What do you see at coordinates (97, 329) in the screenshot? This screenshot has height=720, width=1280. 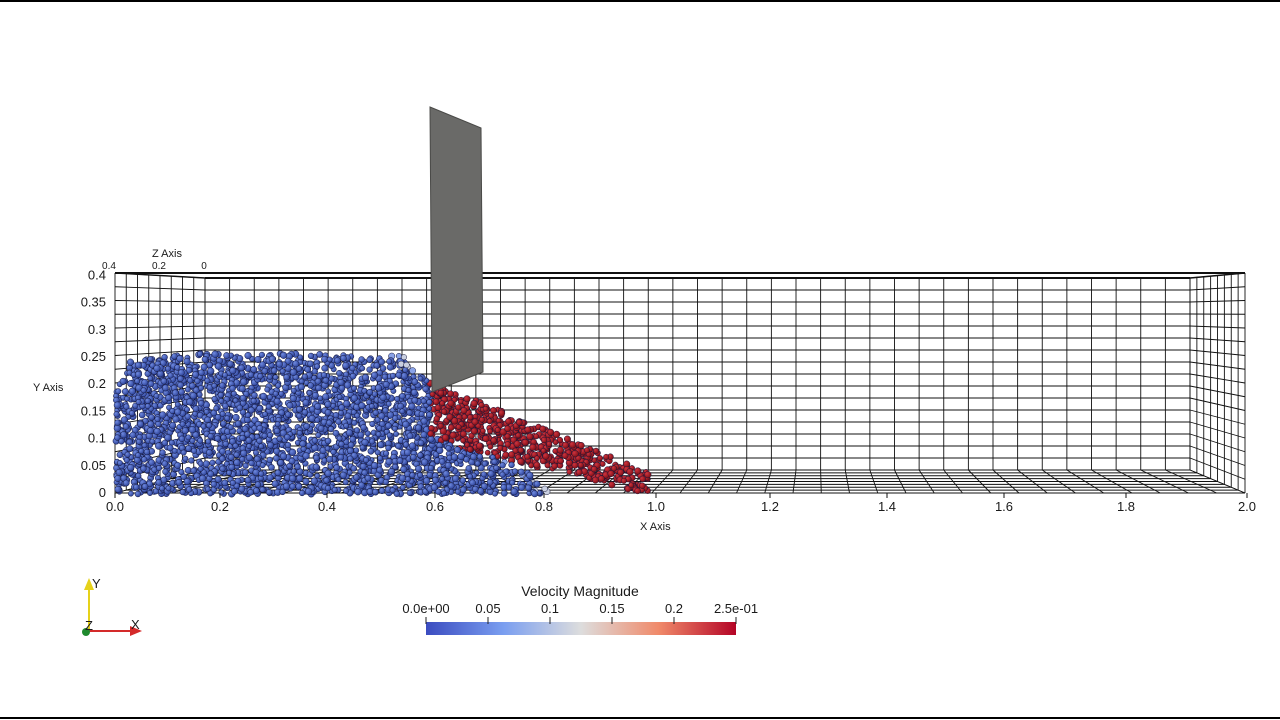 I see `y-tick-label: 0.3` at bounding box center [97, 329].